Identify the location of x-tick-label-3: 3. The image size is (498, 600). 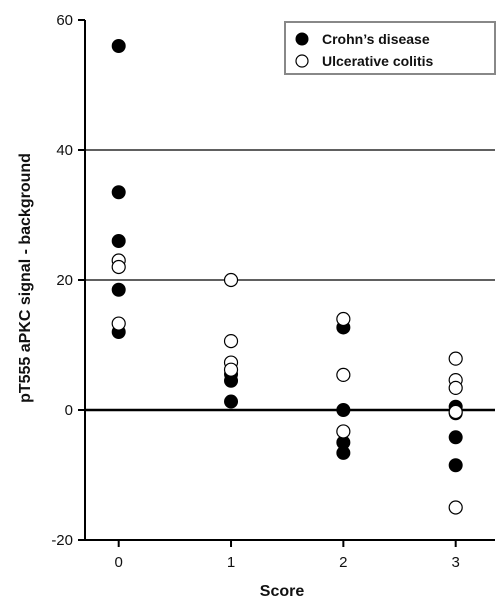
(456, 562).